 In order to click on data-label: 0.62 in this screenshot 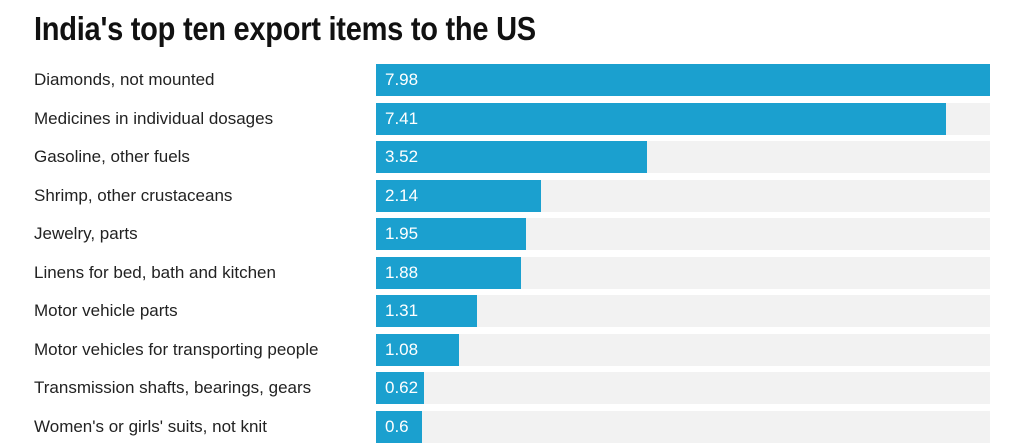, I will do `click(402, 387)`.